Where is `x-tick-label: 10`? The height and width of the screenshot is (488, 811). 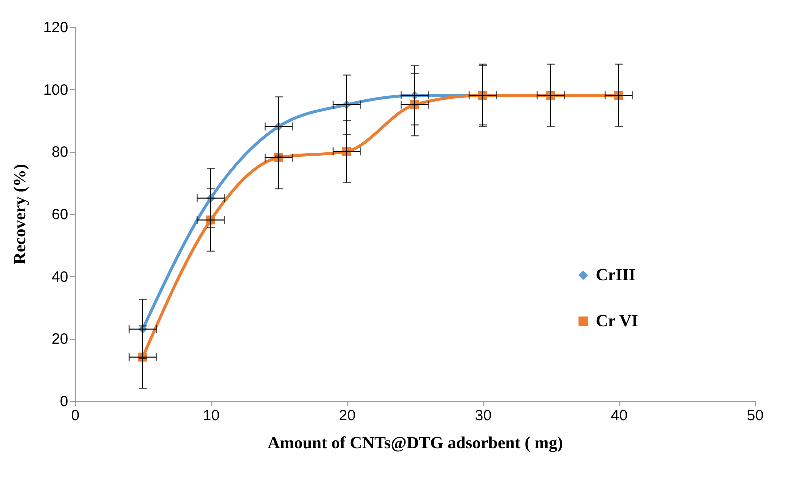 x-tick-label: 10 is located at coordinates (211, 416).